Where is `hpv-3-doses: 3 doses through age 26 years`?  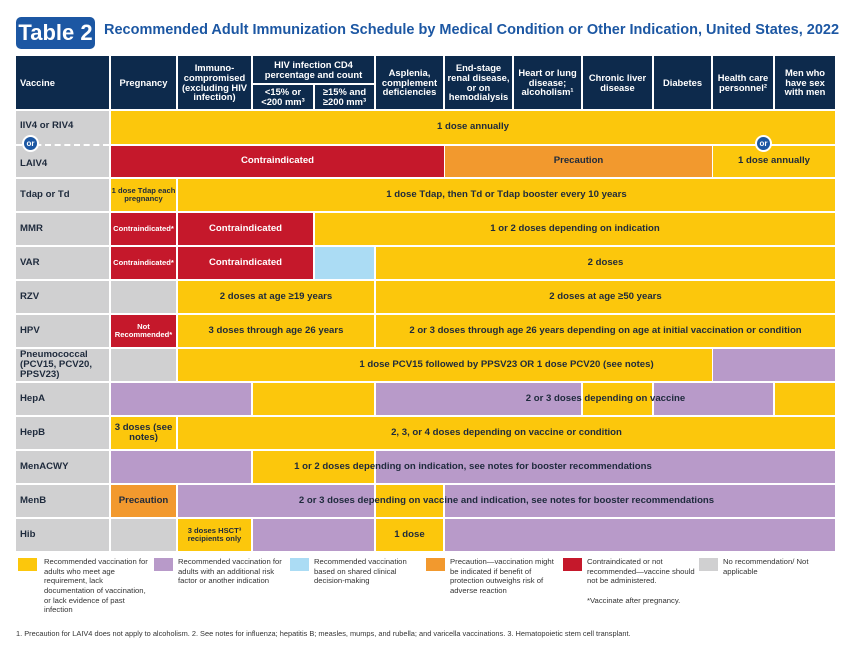 hpv-3-doses: 3 doses through age 26 years is located at coordinates (276, 331).